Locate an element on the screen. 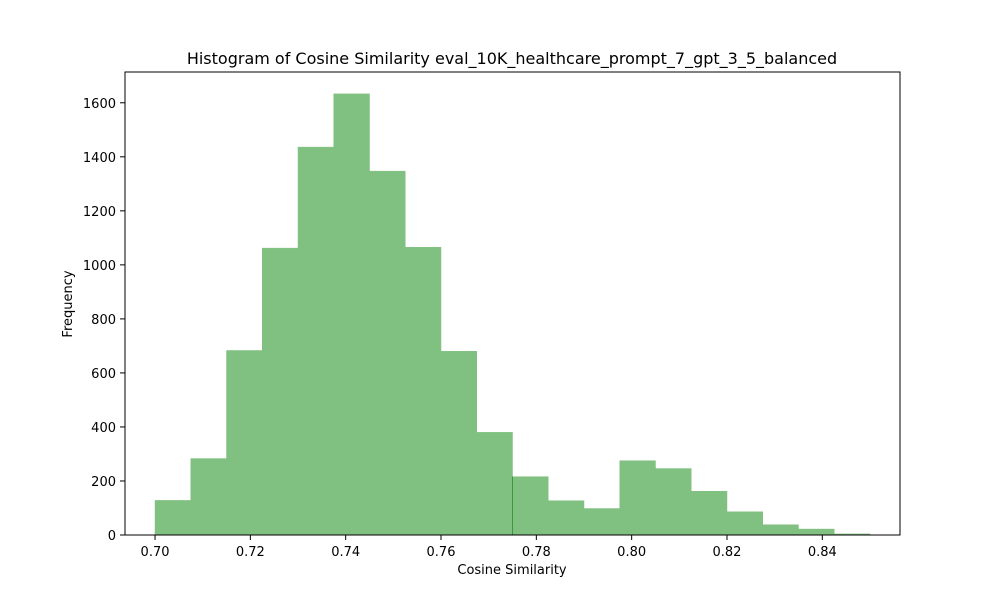 The image size is (1000, 600). x-tick-label: 0.78 is located at coordinates (536, 552).